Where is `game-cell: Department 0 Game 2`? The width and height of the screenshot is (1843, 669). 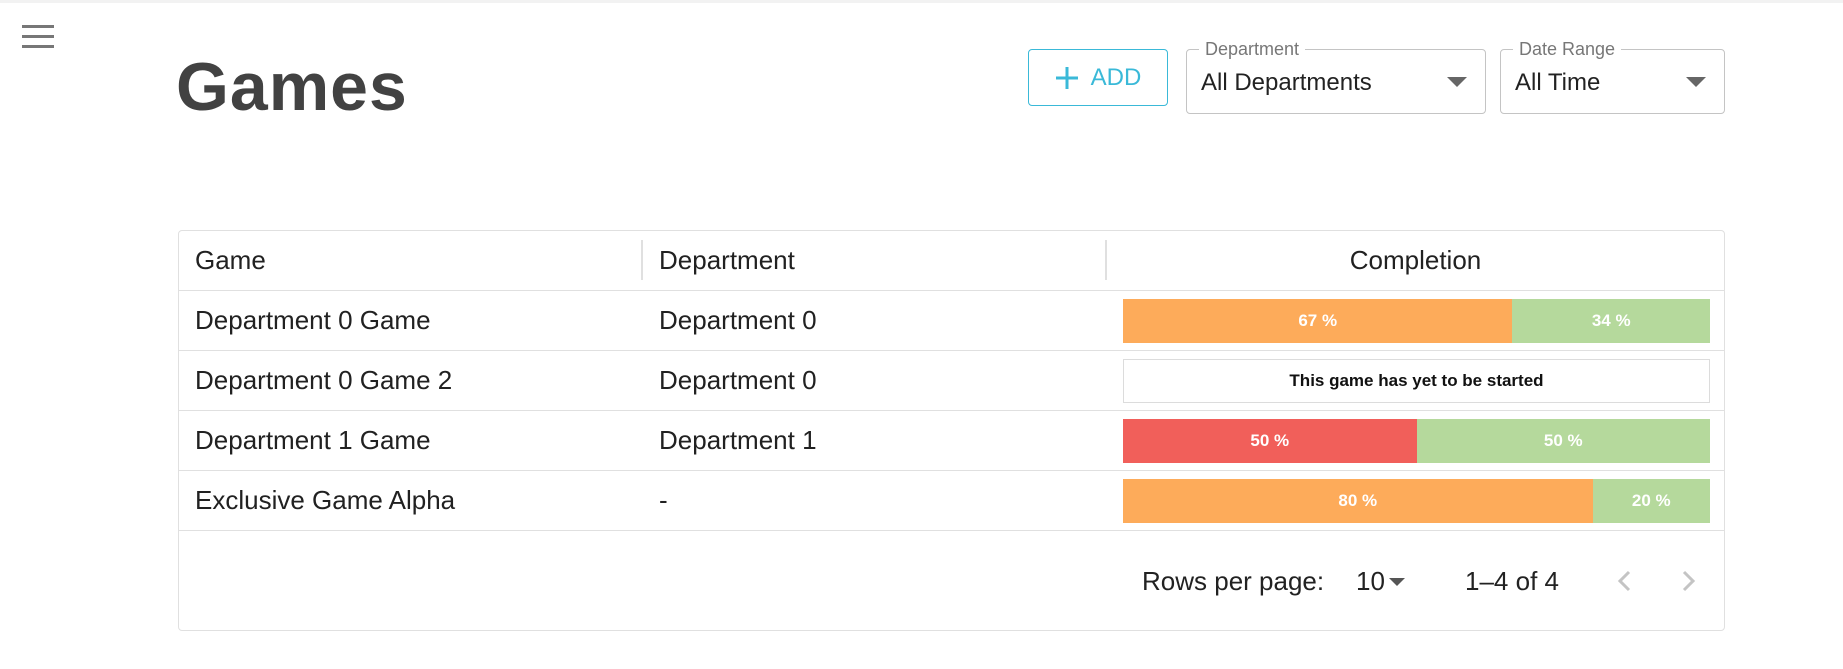
game-cell: Department 0 Game 2 is located at coordinates (324, 380).